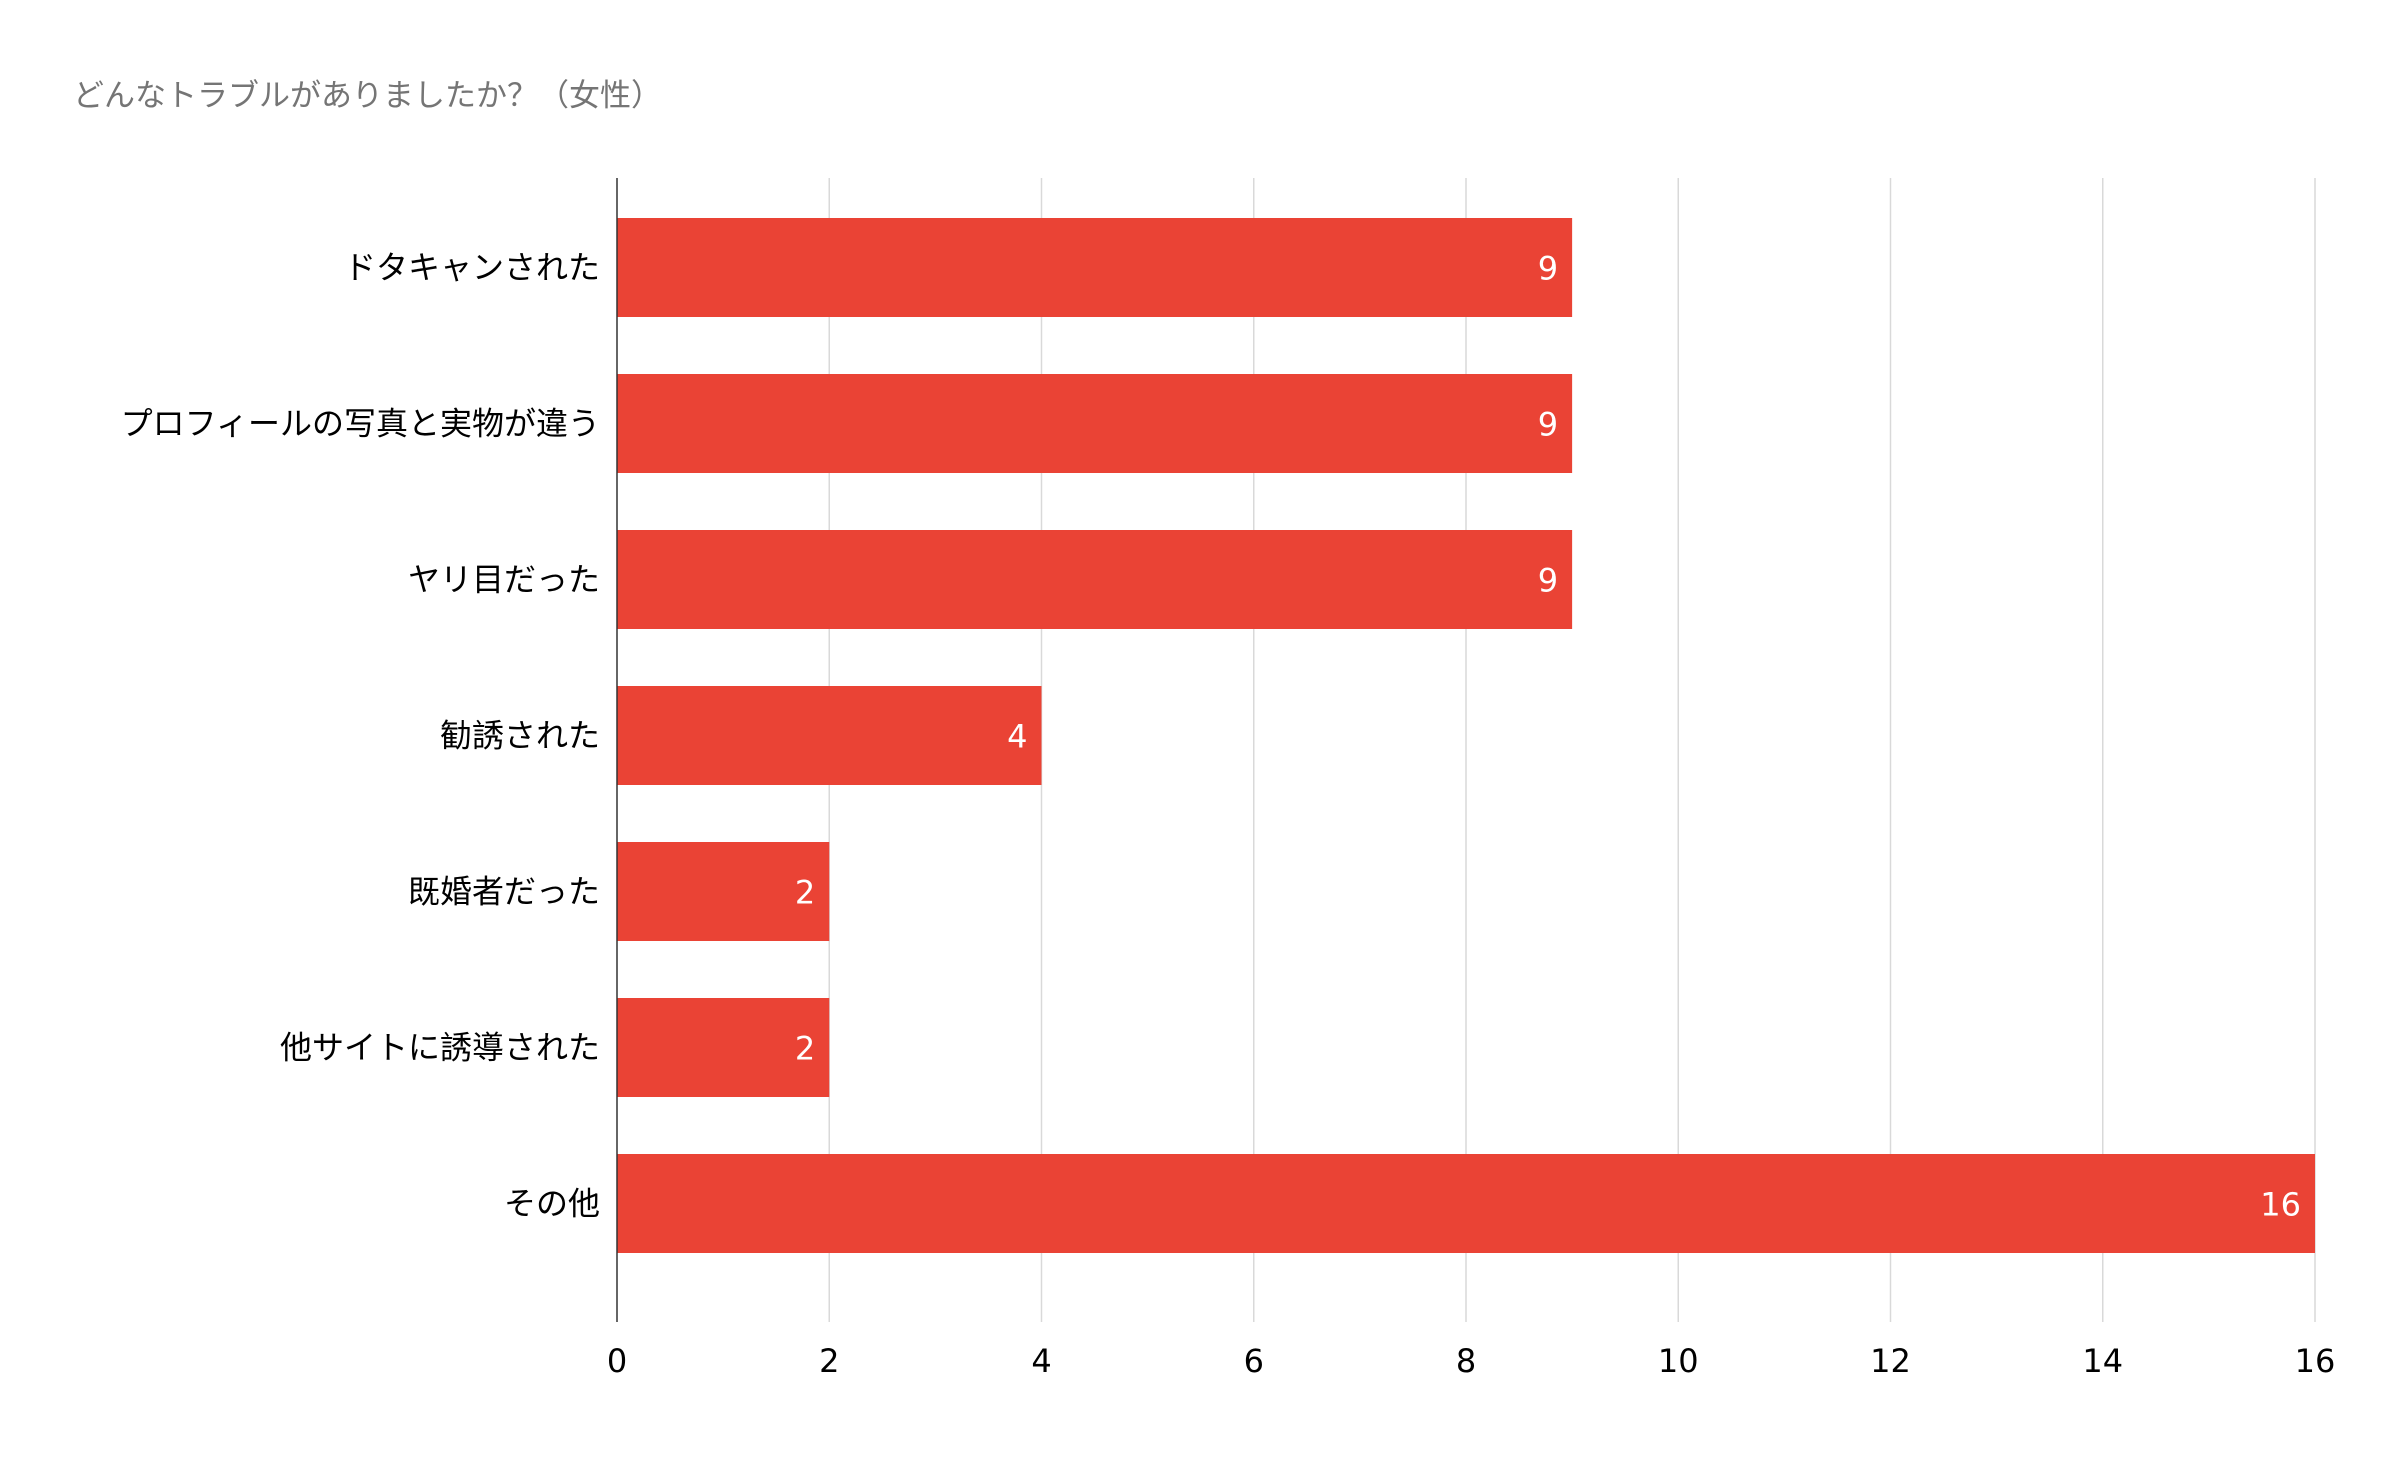 The height and width of the screenshot is (1472, 2381). I want to click on category-label: 既婚者だった, so click(504, 892).